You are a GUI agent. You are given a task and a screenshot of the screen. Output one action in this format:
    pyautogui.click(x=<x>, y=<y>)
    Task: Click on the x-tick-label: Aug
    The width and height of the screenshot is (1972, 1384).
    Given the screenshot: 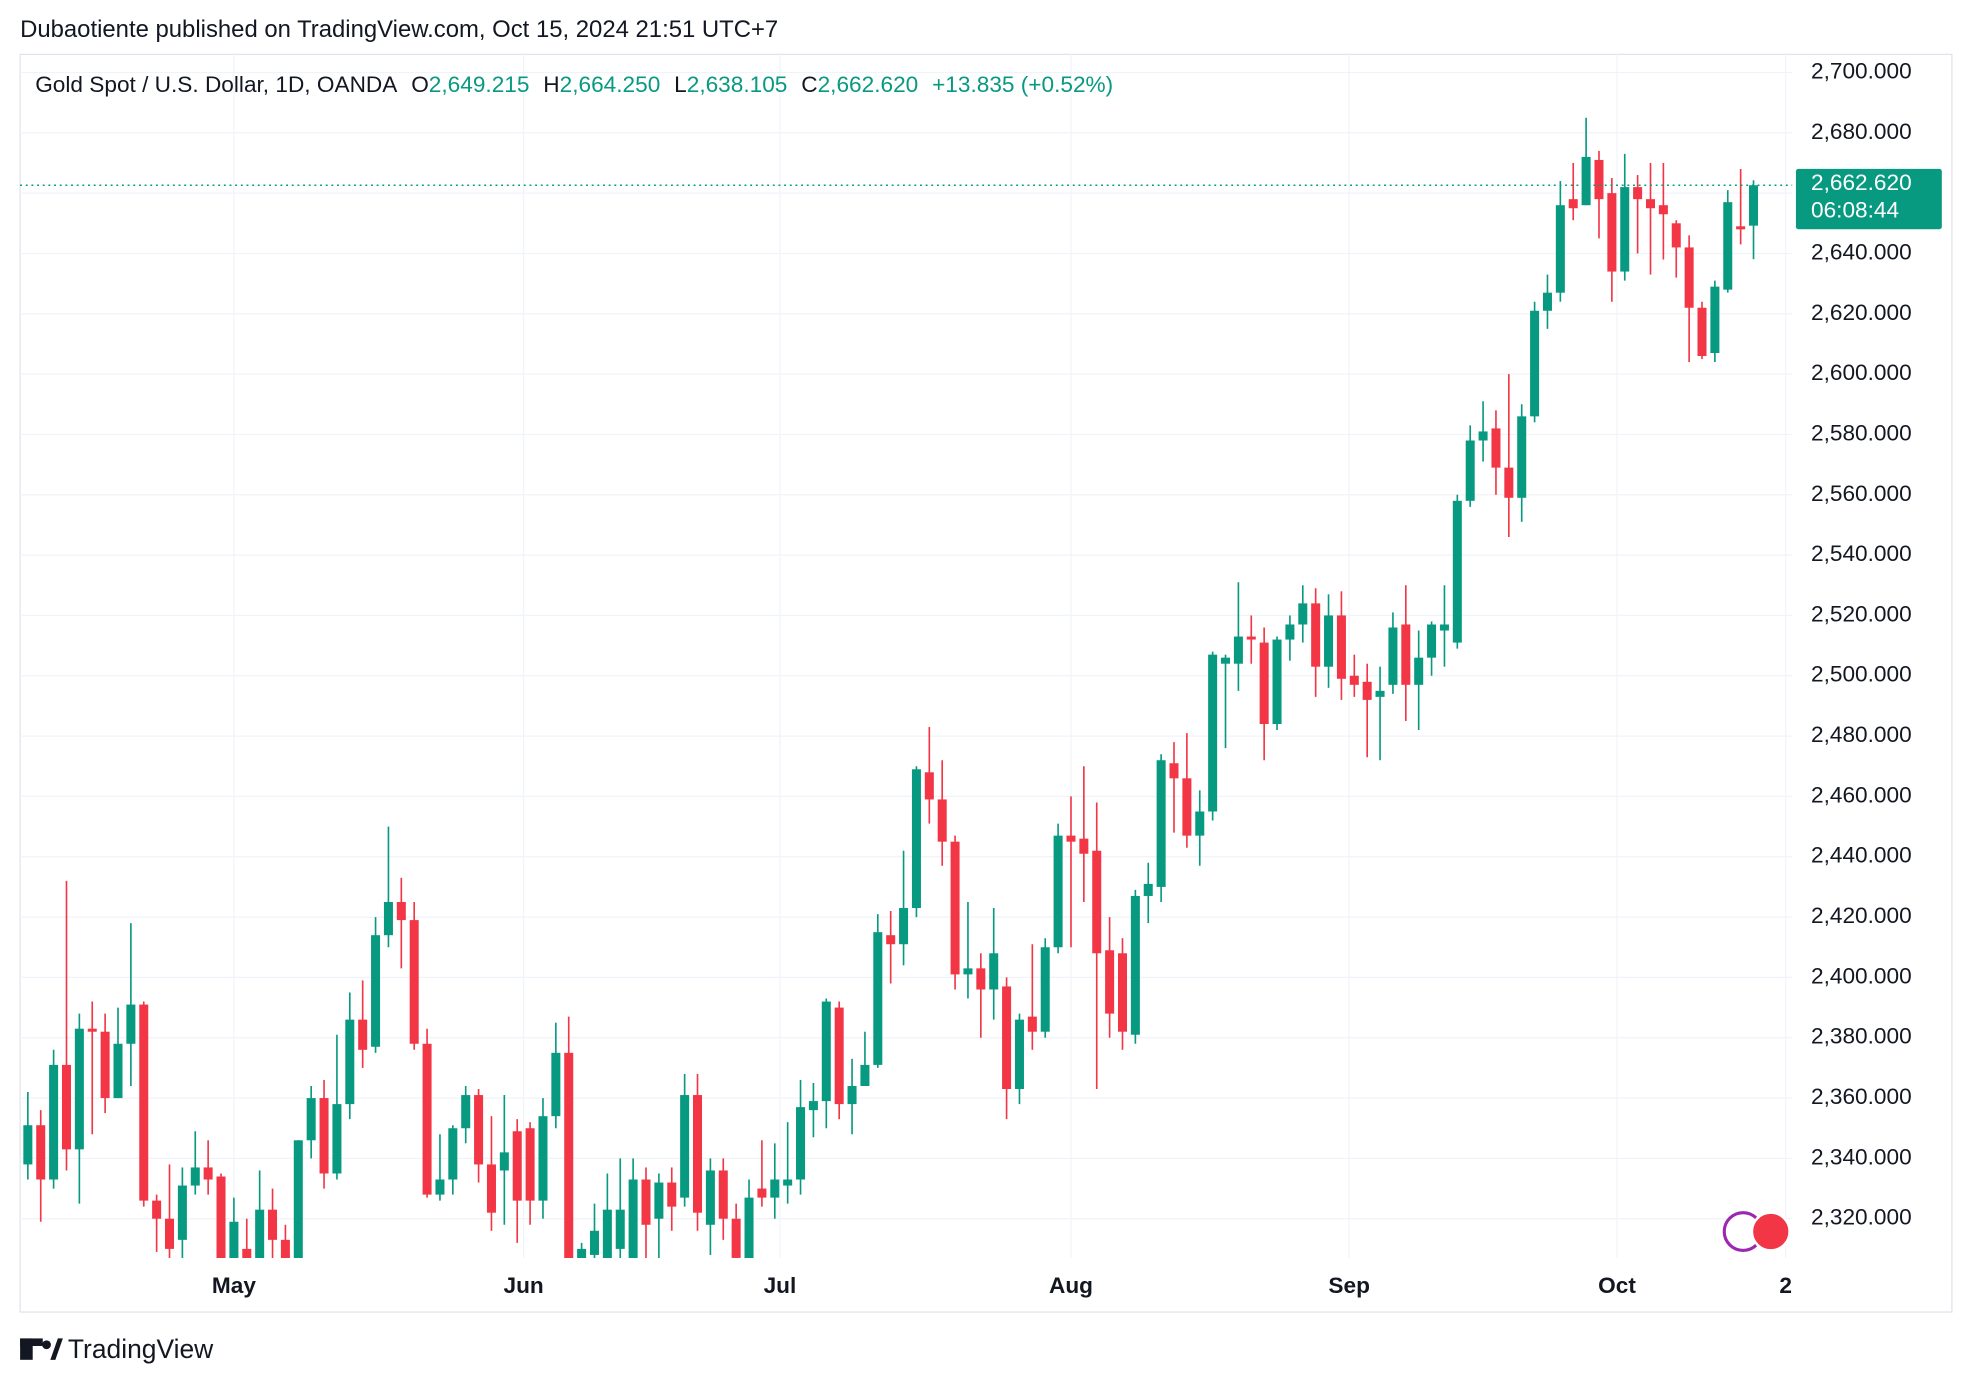 What is the action you would take?
    pyautogui.click(x=1071, y=1285)
    